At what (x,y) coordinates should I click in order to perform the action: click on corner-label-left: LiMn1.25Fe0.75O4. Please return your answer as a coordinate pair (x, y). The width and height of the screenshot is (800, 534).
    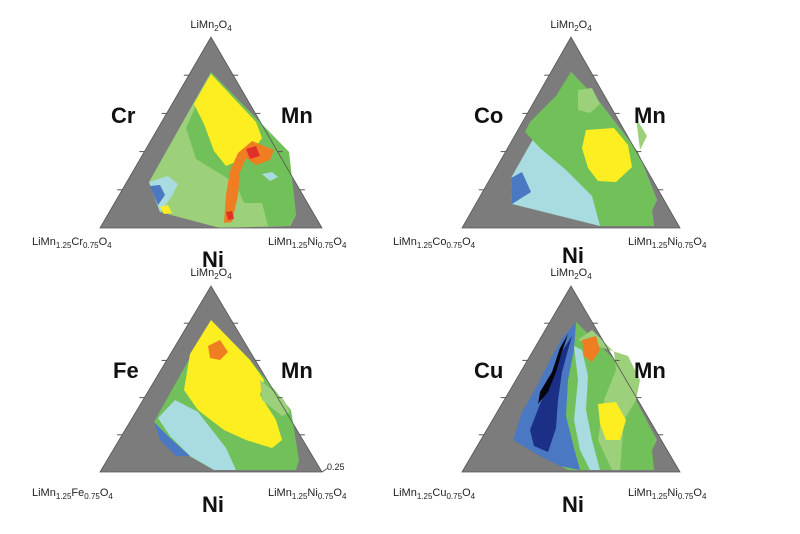
    Looking at the image, I should click on (72, 494).